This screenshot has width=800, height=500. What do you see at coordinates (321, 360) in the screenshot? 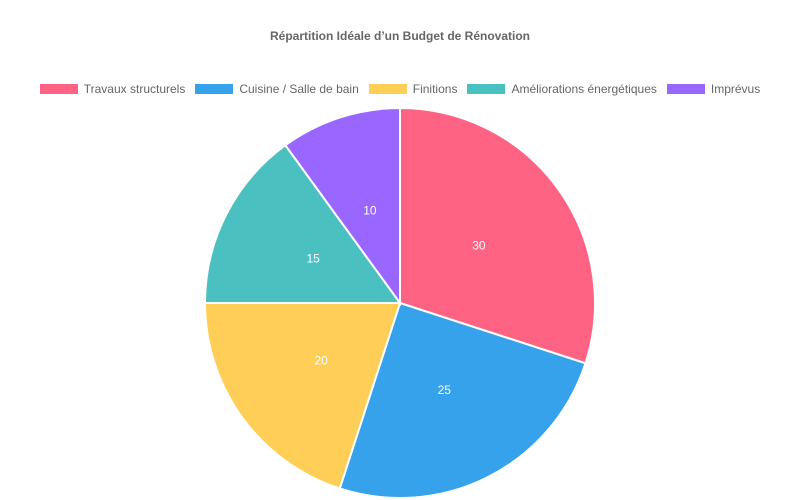
I see `slice-value-label: 20` at bounding box center [321, 360].